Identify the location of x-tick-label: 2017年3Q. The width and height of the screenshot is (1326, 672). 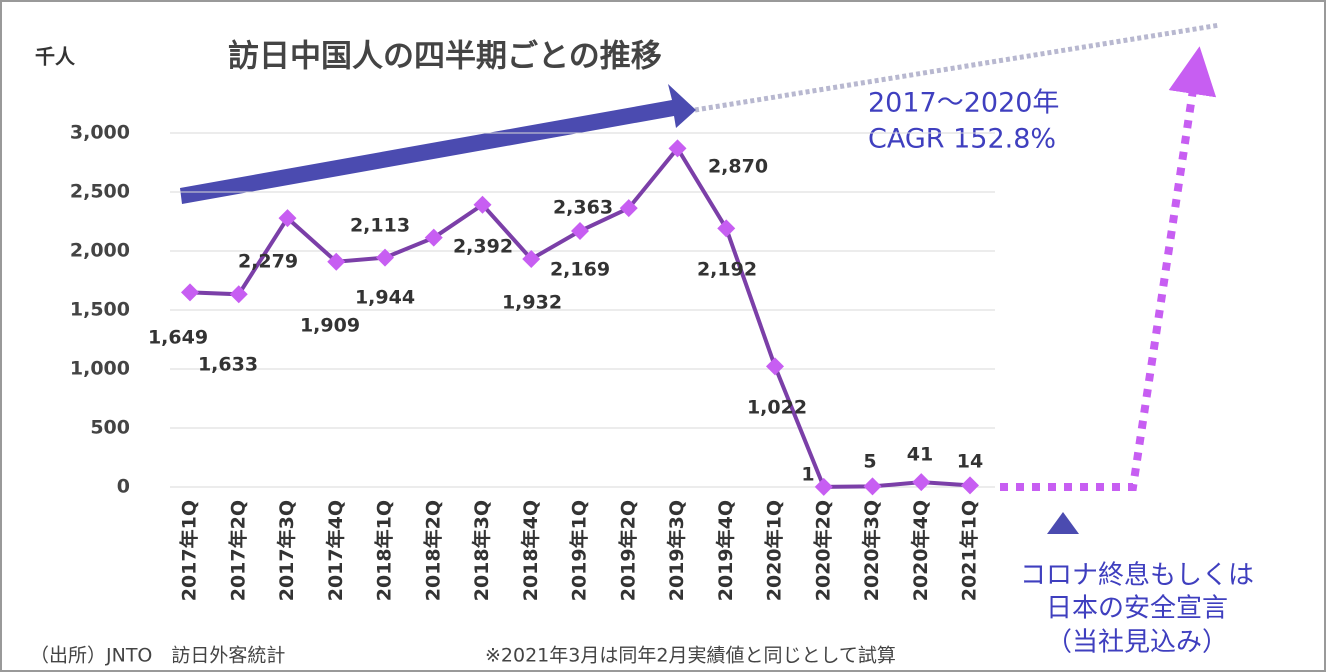
(286, 550).